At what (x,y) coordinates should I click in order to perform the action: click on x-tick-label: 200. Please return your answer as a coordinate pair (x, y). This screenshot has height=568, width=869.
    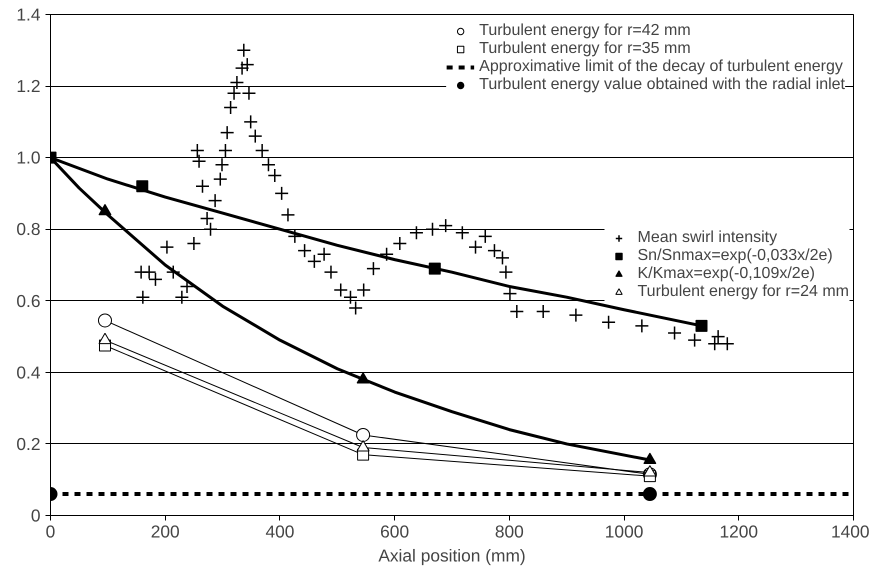
    Looking at the image, I should click on (165, 532).